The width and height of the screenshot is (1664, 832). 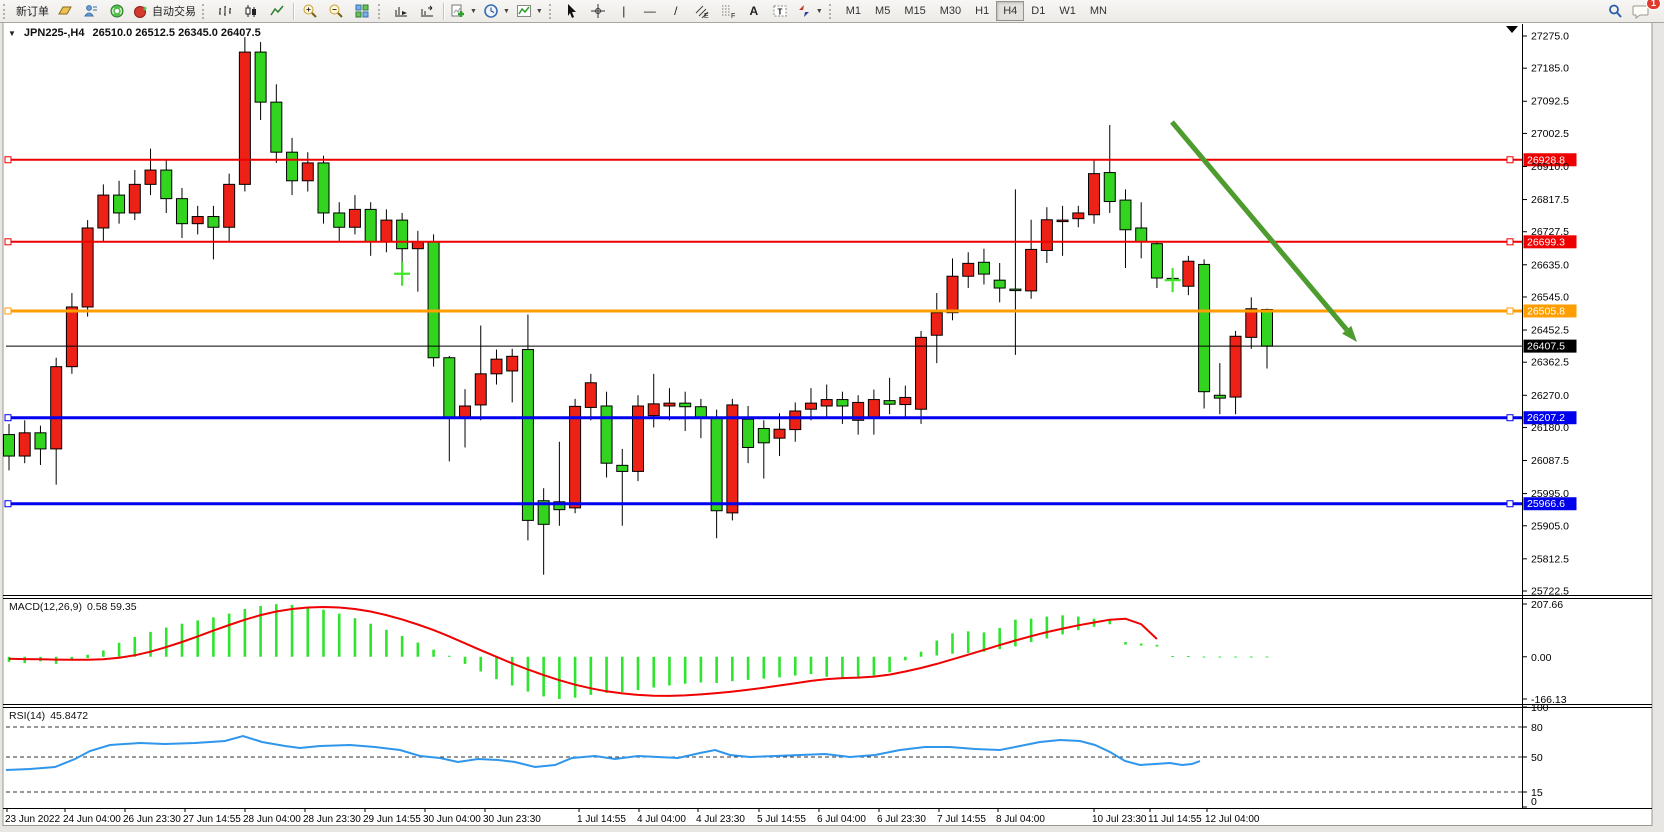 I want to click on tile-windows-button, so click(x=362, y=11).